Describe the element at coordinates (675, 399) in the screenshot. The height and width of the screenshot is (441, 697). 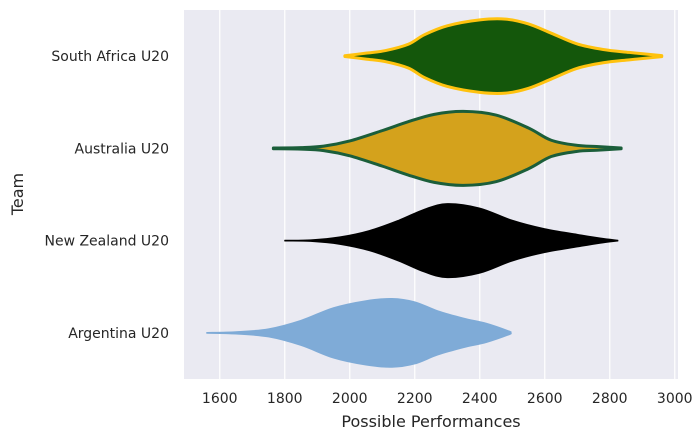
I see `x-tick-label: 3000` at that location.